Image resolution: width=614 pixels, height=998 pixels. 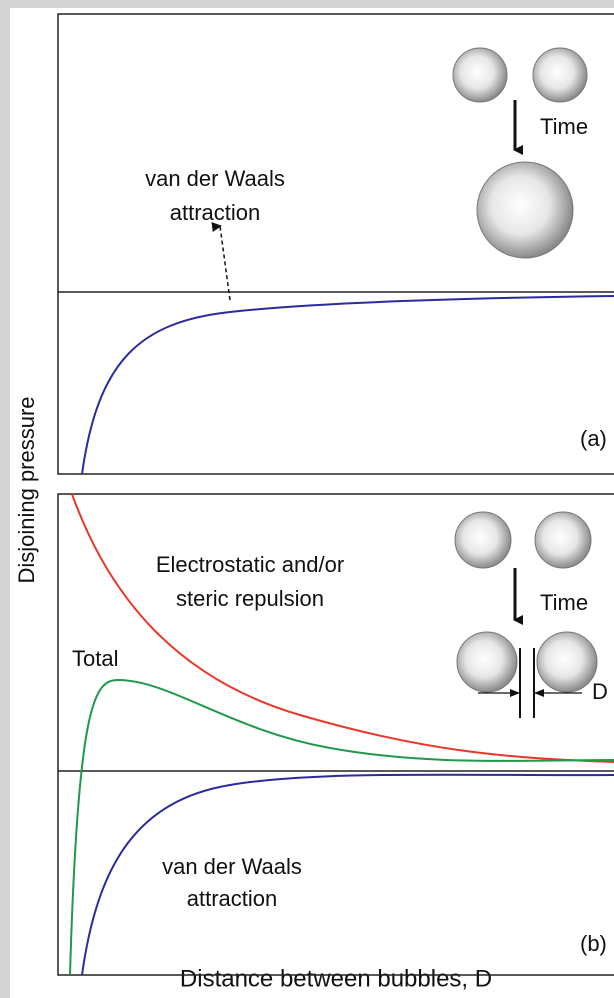 I want to click on y-axis-label: Disjoining pressure, so click(x=26, y=489).